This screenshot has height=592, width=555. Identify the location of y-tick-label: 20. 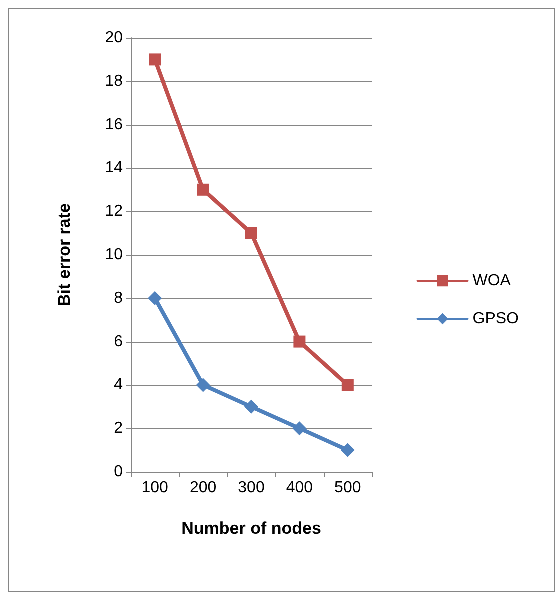
(114, 38).